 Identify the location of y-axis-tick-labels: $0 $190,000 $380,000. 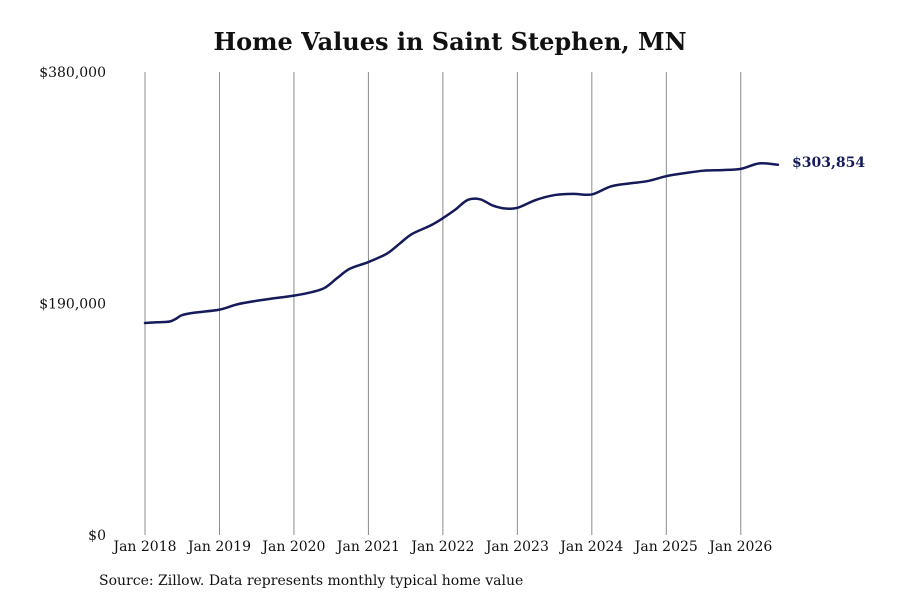
(72, 304).